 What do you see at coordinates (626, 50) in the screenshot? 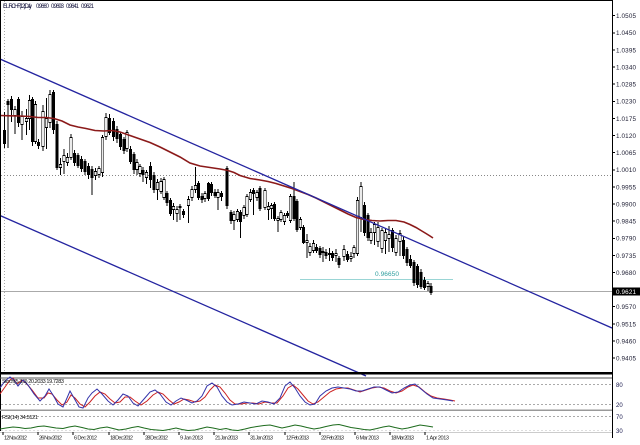
I see `svg-text: 1.0395` at bounding box center [626, 50].